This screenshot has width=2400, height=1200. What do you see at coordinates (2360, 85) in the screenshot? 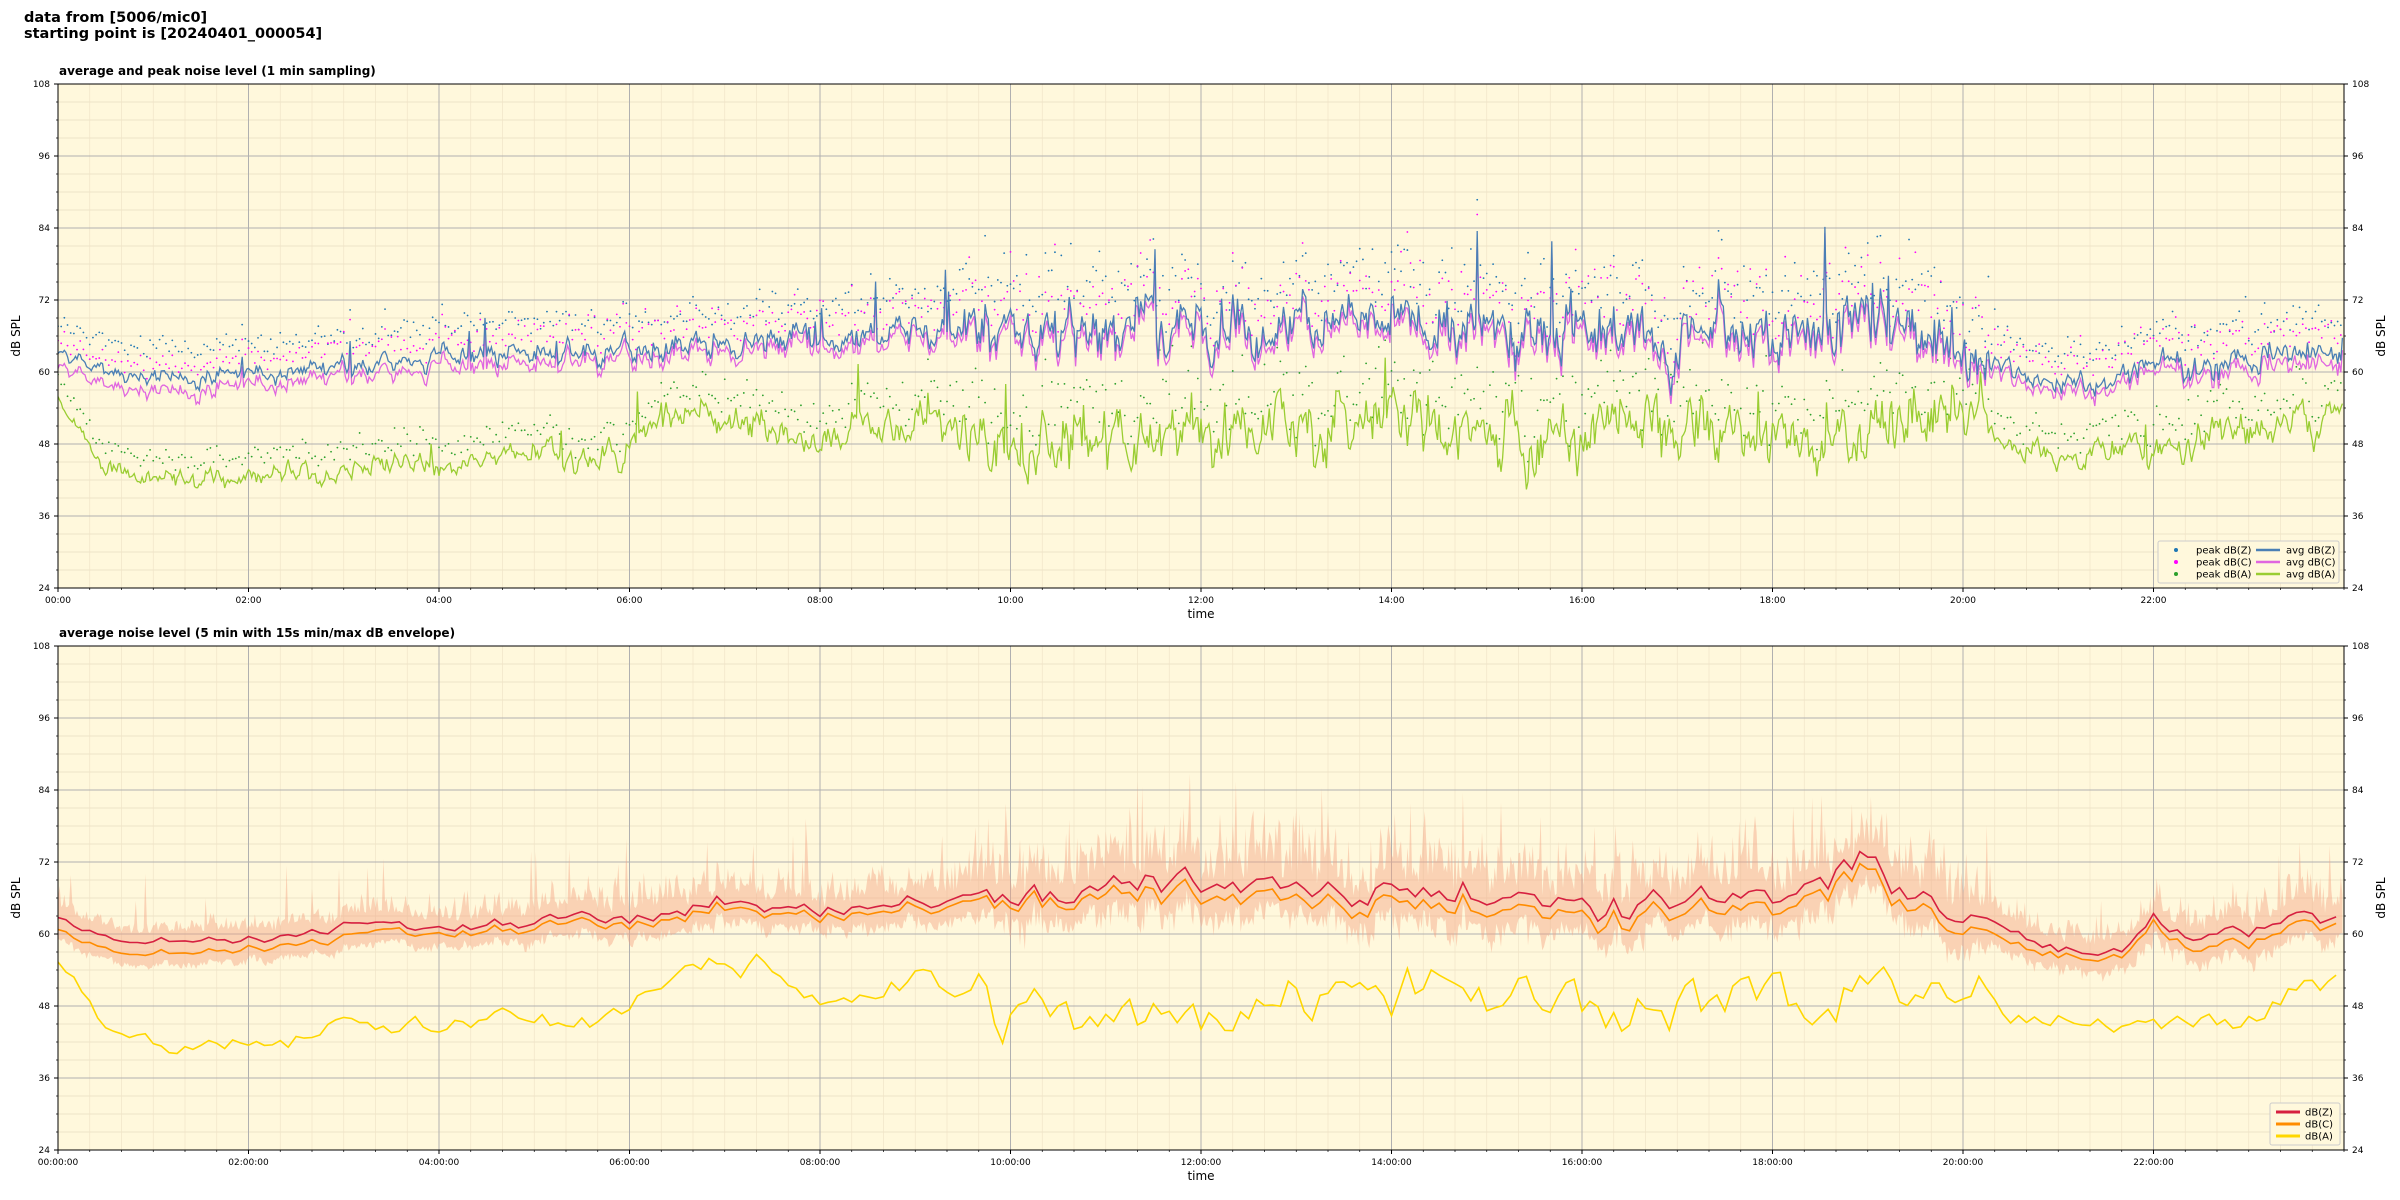
I see `y-tick-label: 108` at bounding box center [2360, 85].